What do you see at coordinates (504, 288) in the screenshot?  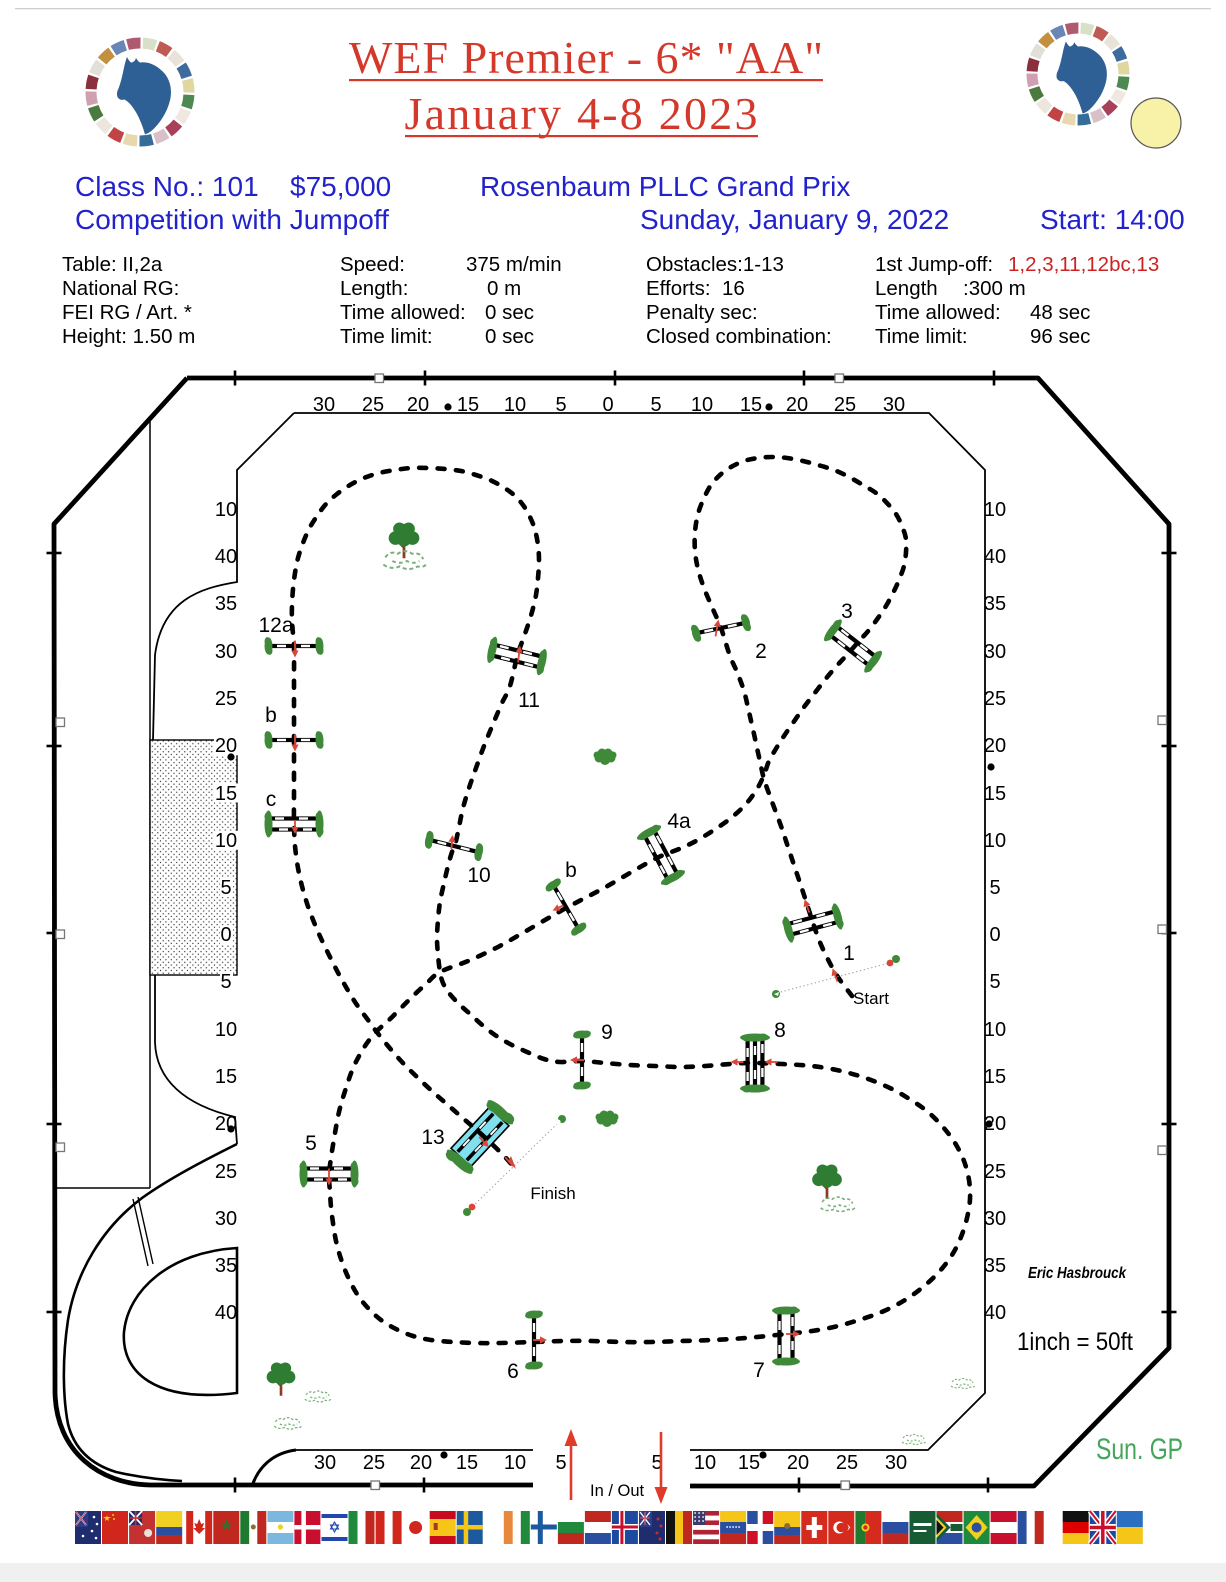 I see `svg-text: 0 m` at bounding box center [504, 288].